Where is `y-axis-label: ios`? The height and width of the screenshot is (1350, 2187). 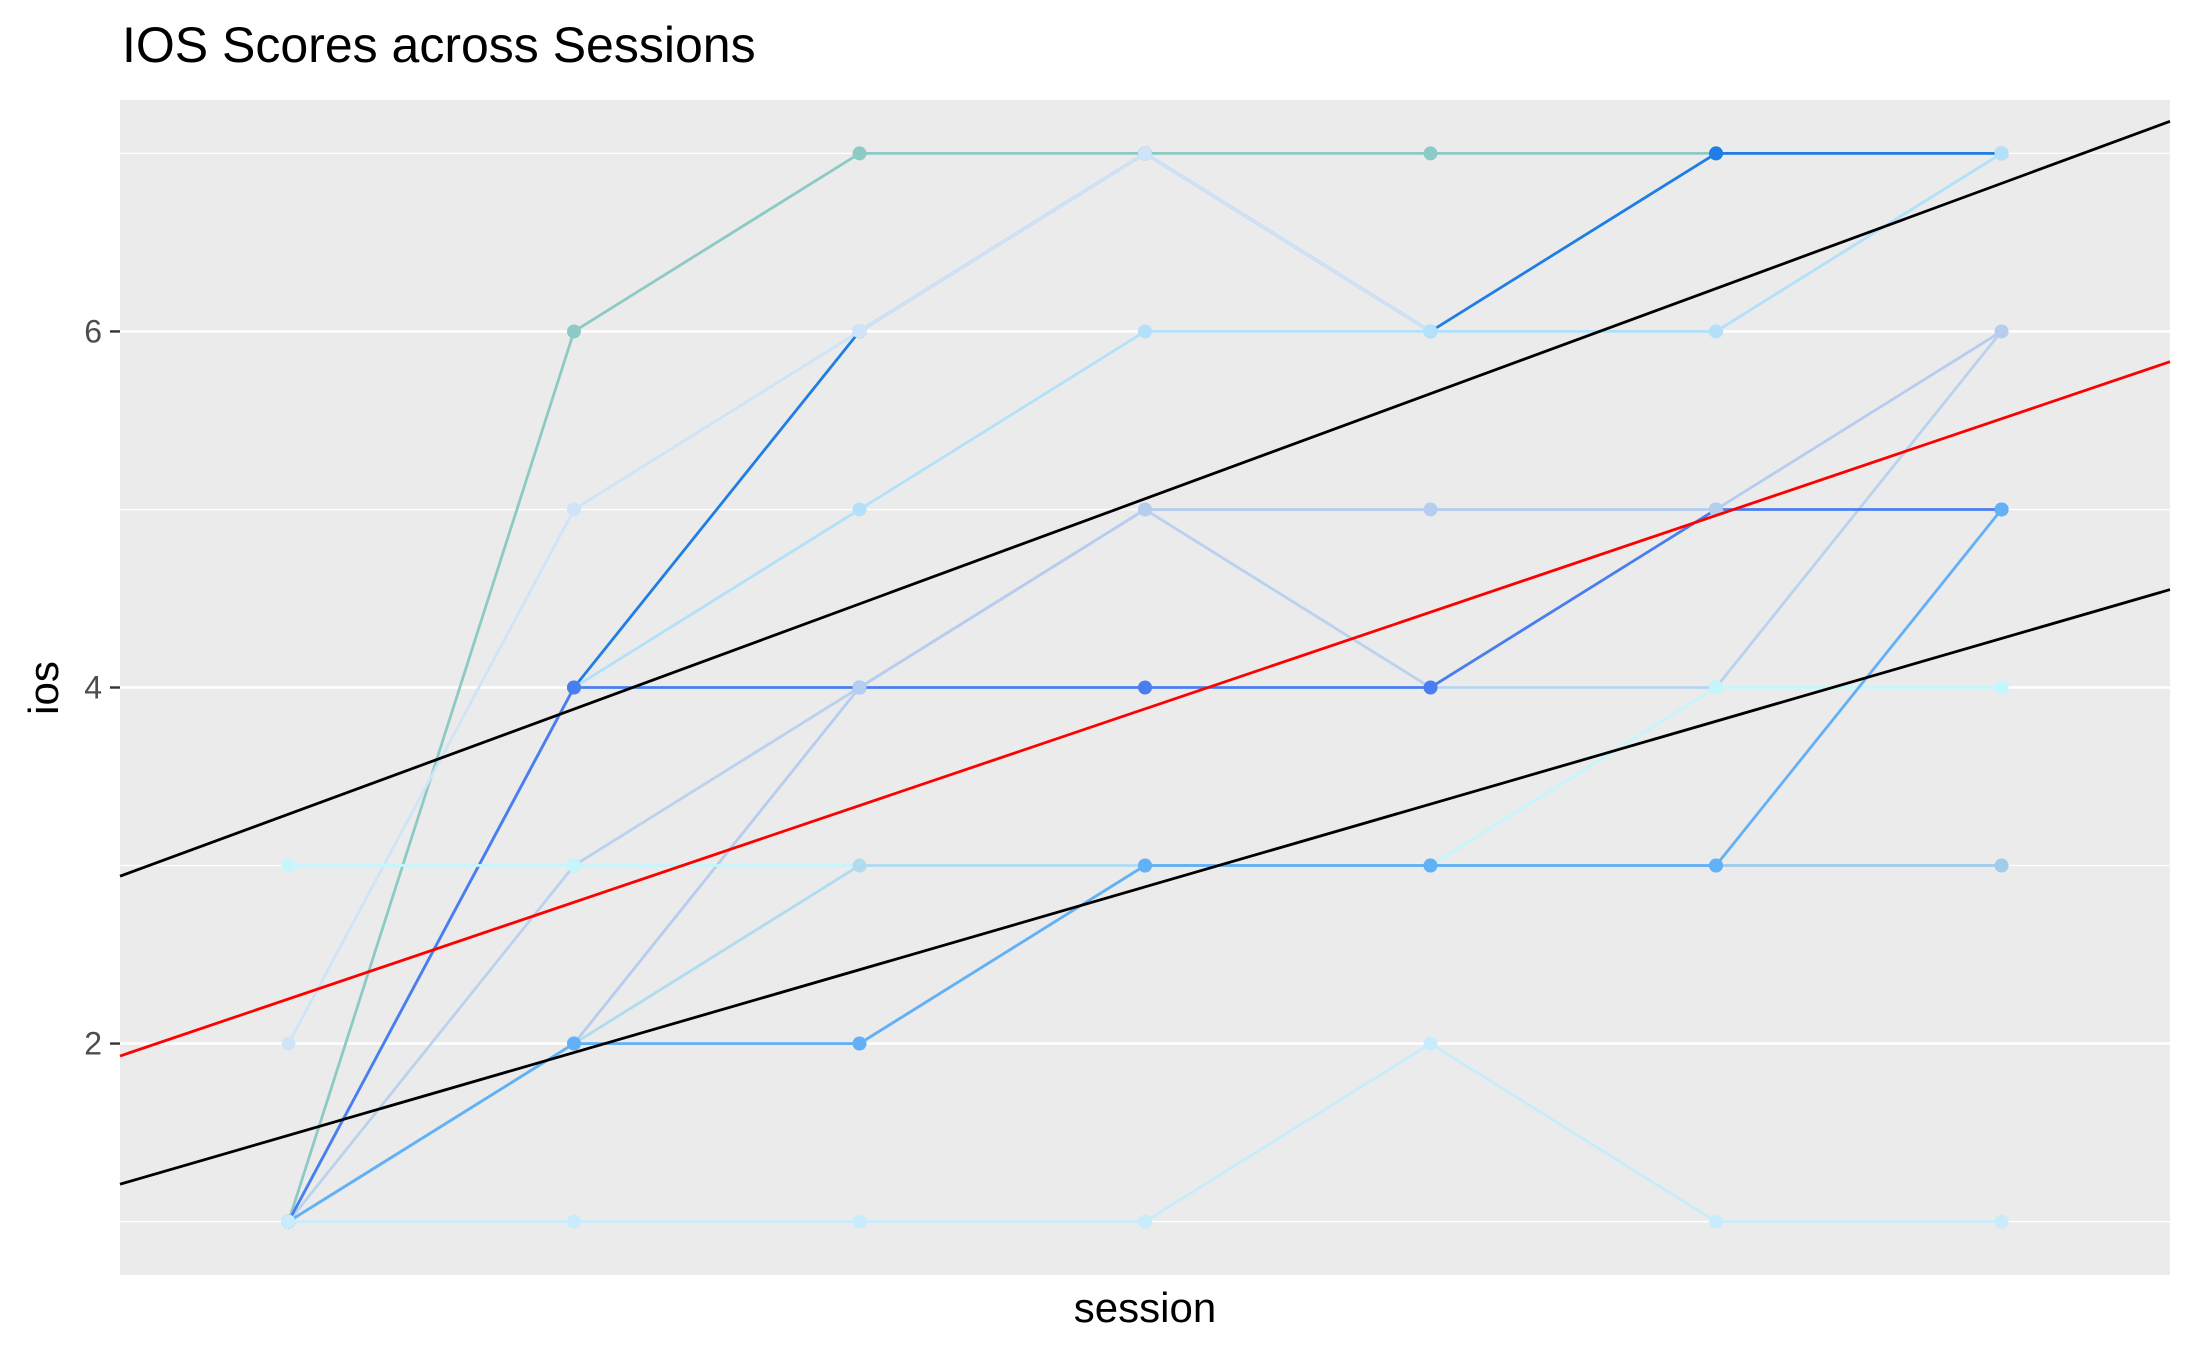
y-axis-label: ios is located at coordinates (43, 688).